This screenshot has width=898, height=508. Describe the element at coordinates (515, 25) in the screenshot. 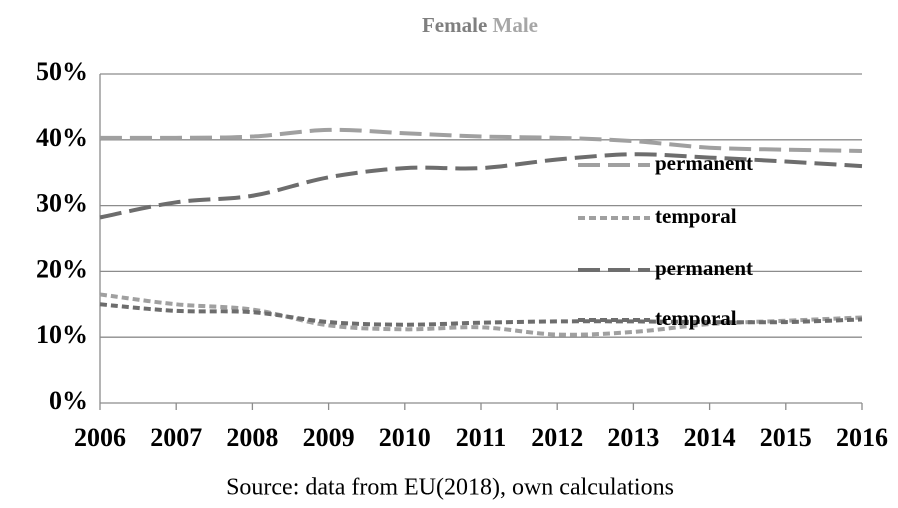

I see `title-male: Male` at that location.